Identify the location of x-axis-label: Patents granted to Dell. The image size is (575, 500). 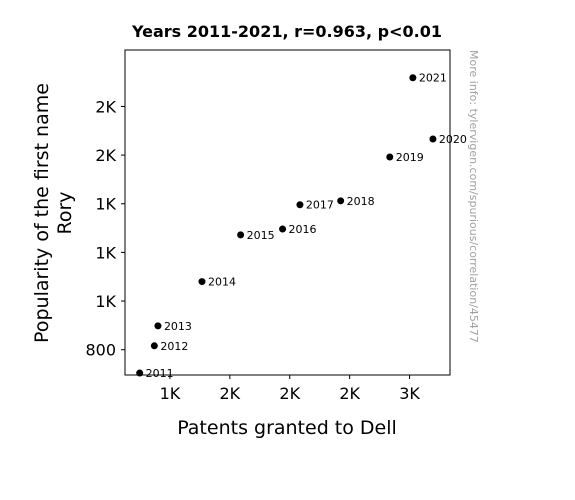
(287, 428).